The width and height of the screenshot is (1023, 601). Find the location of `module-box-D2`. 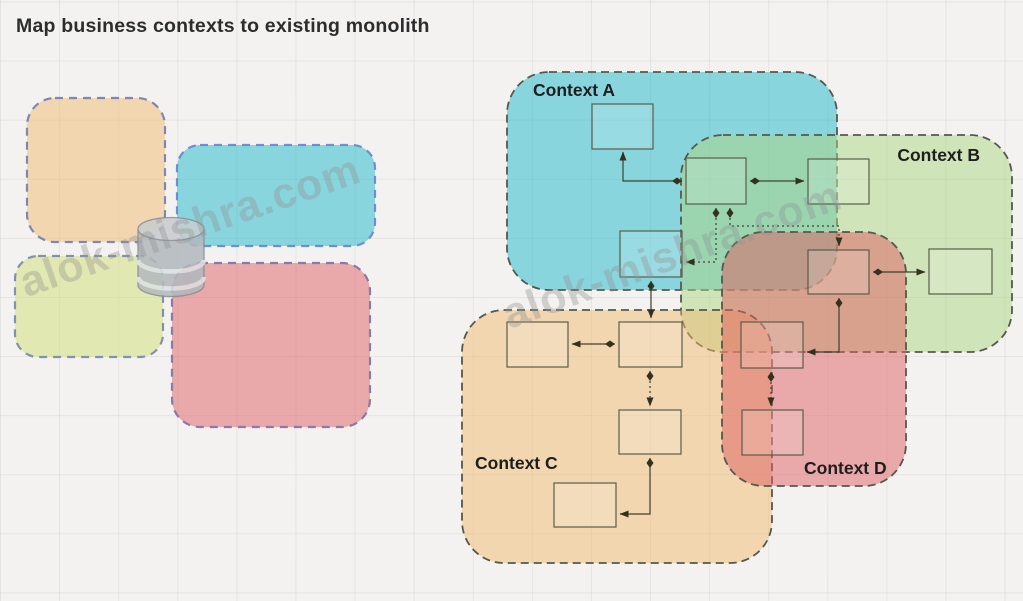

module-box-D2 is located at coordinates (772, 345).